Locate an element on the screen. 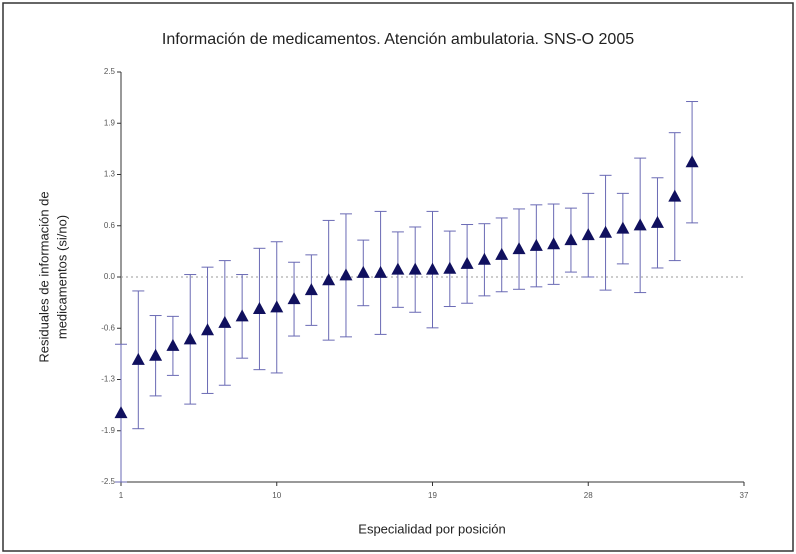  y-tick-label: 2.5 is located at coordinates (110, 71).